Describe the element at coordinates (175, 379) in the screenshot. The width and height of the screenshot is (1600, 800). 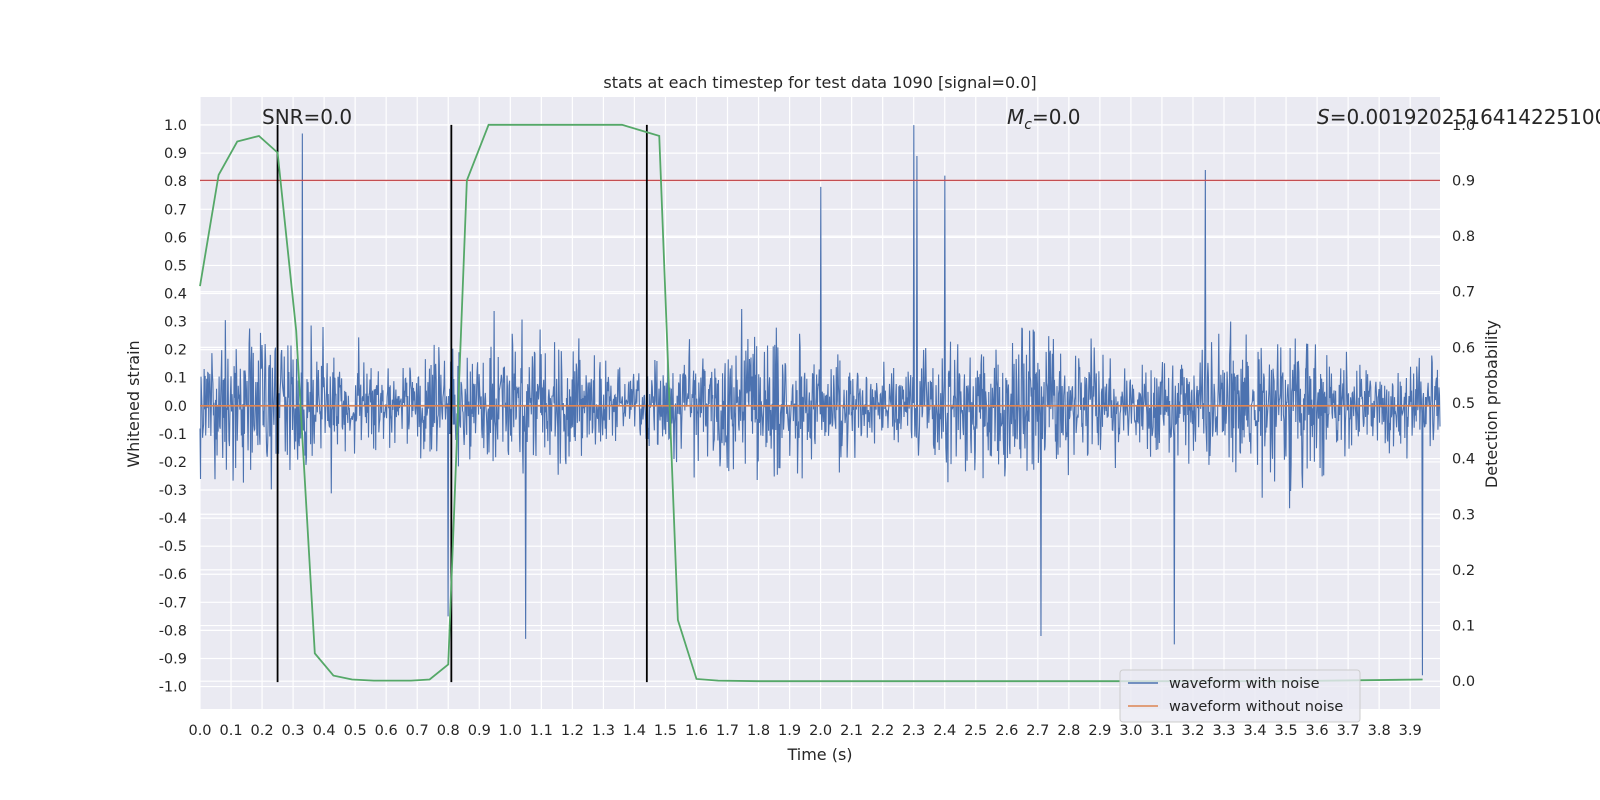
I see `y-tick-9: 0.1` at that location.